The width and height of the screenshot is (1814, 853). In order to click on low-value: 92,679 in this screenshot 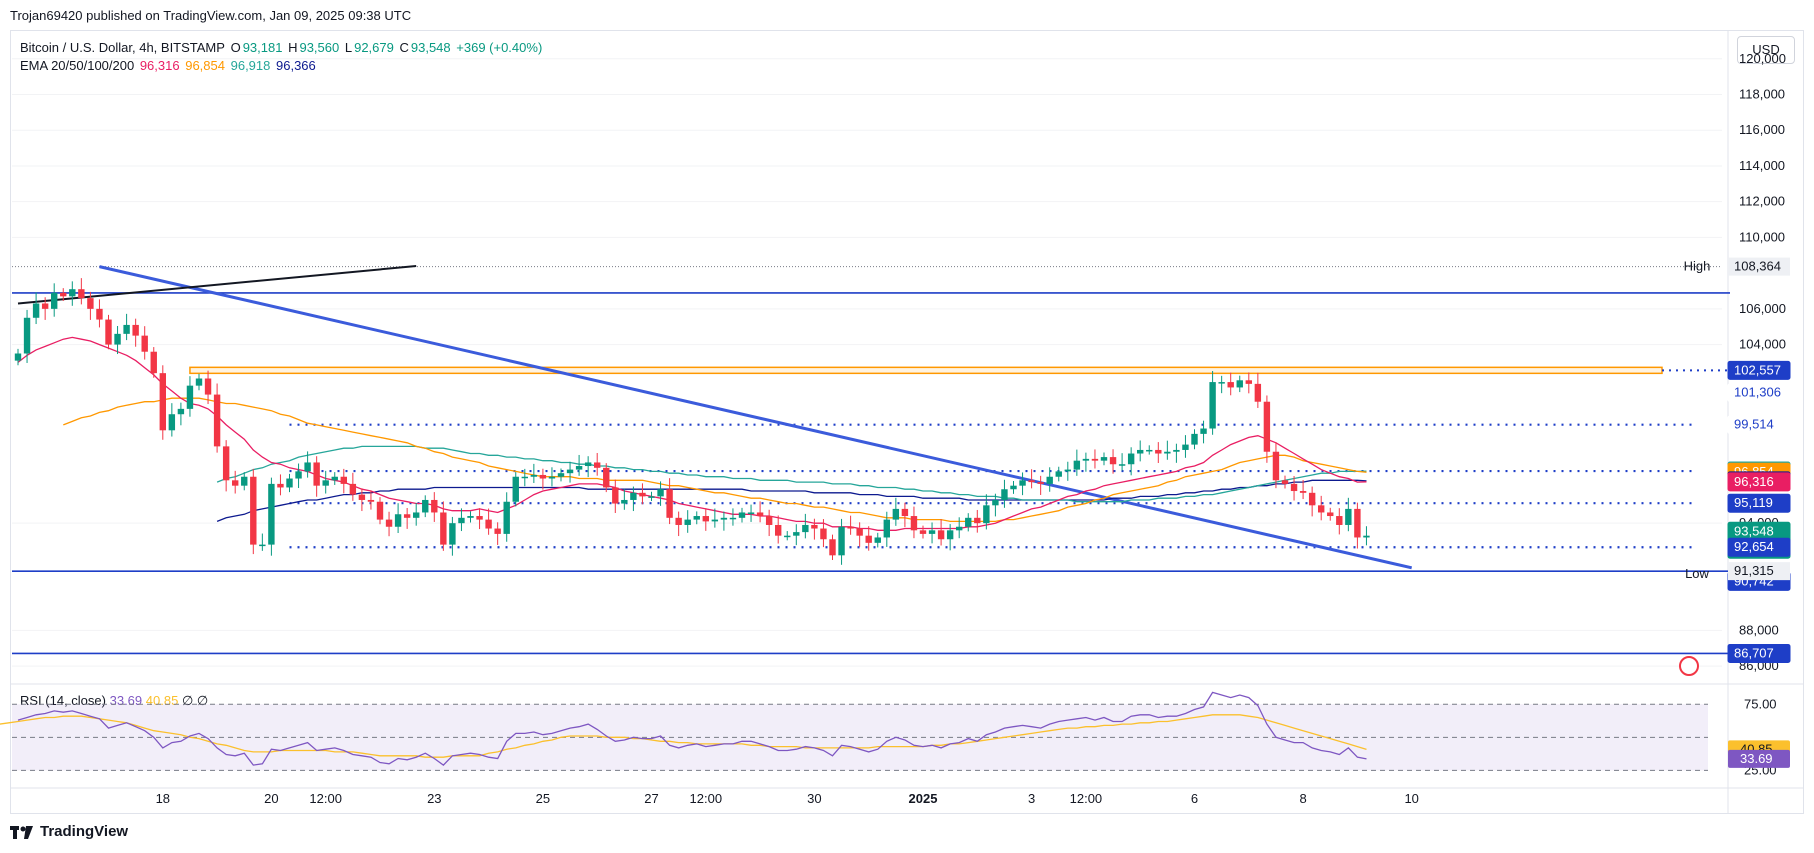, I will do `click(374, 47)`.